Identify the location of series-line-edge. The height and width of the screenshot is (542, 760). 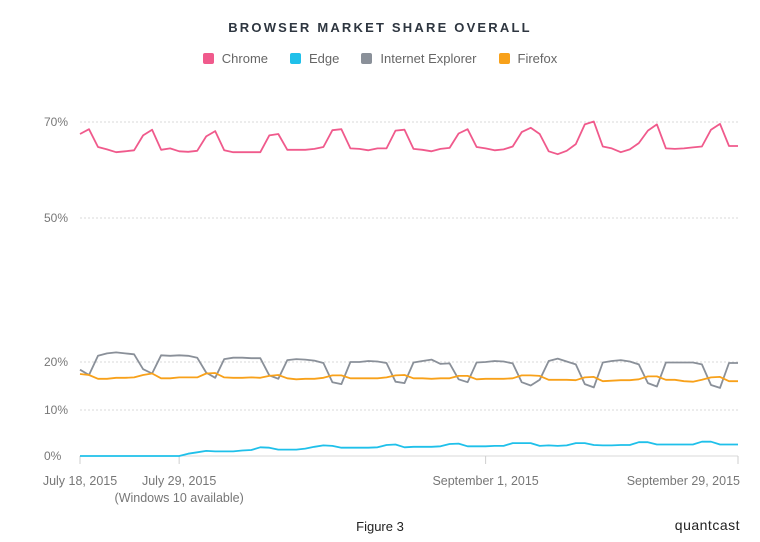
(409, 448).